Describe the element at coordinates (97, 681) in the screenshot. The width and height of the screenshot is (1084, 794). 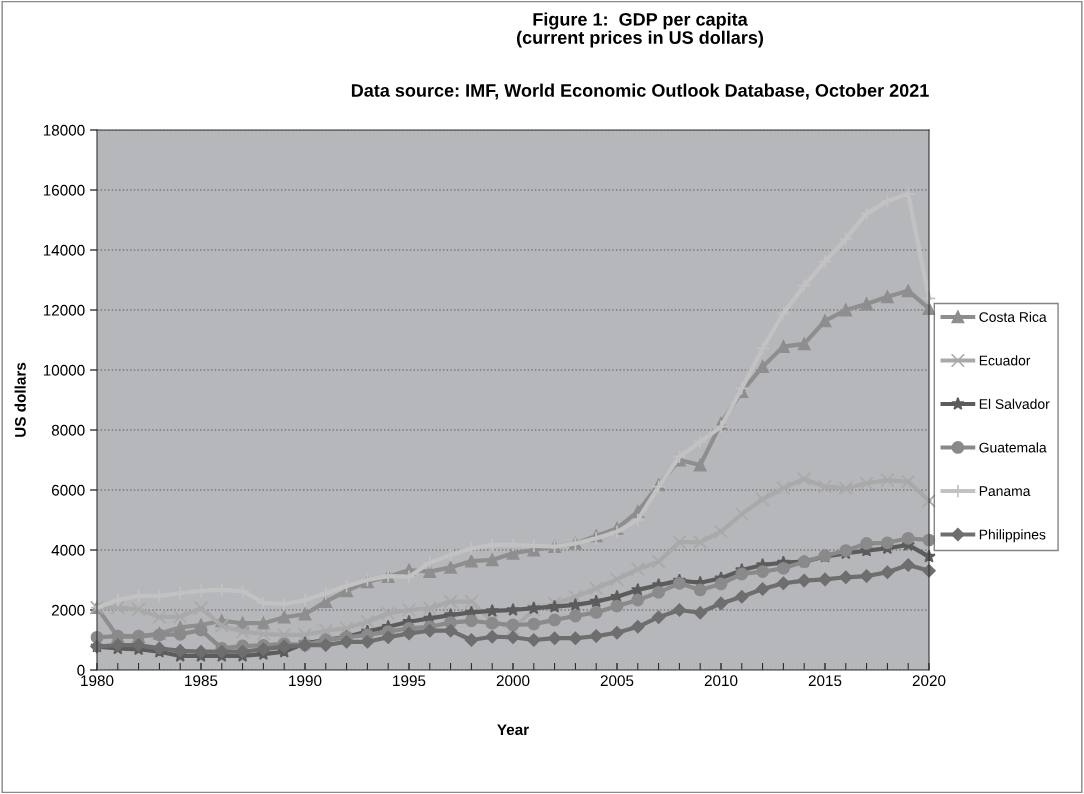
I see `x-tick-label: 1980` at that location.